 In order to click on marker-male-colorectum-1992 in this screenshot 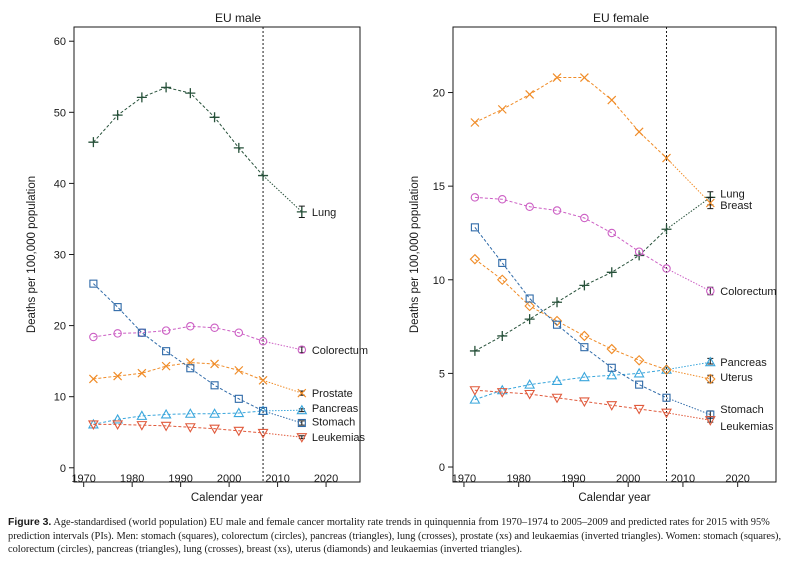, I will do `click(190, 326)`.